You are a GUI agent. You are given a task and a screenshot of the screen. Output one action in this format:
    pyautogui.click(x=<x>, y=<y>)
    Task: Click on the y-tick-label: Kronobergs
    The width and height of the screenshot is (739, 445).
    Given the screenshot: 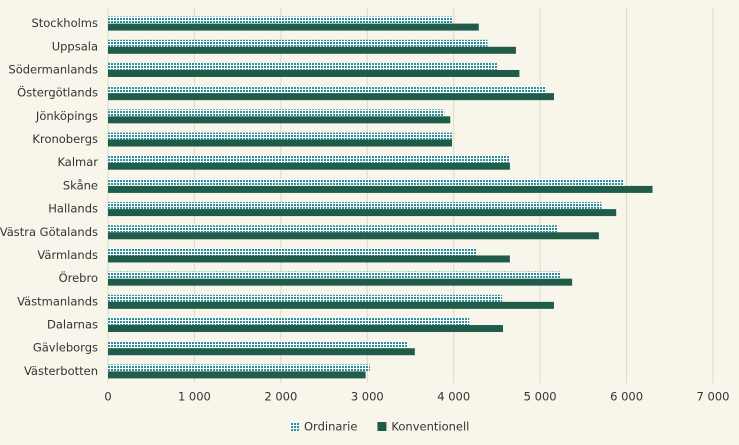 What is the action you would take?
    pyautogui.click(x=65, y=139)
    